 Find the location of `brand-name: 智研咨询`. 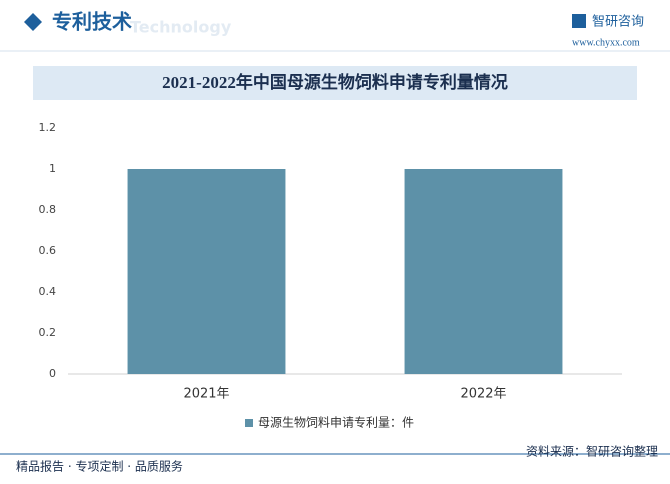

brand-name: 智研咨询 is located at coordinates (618, 22).